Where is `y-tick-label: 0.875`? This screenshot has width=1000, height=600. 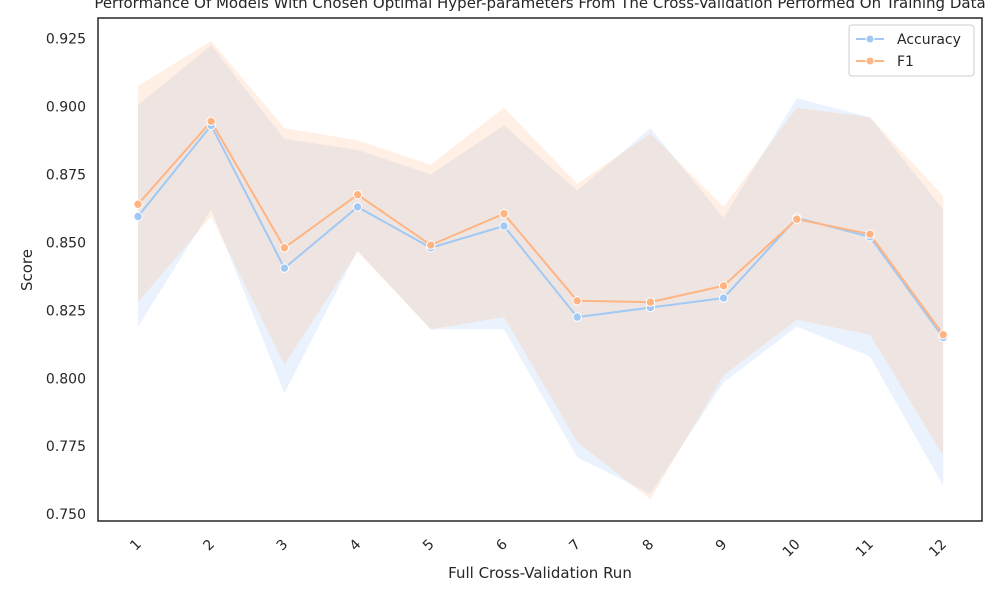
y-tick-label: 0.875 is located at coordinates (66, 175).